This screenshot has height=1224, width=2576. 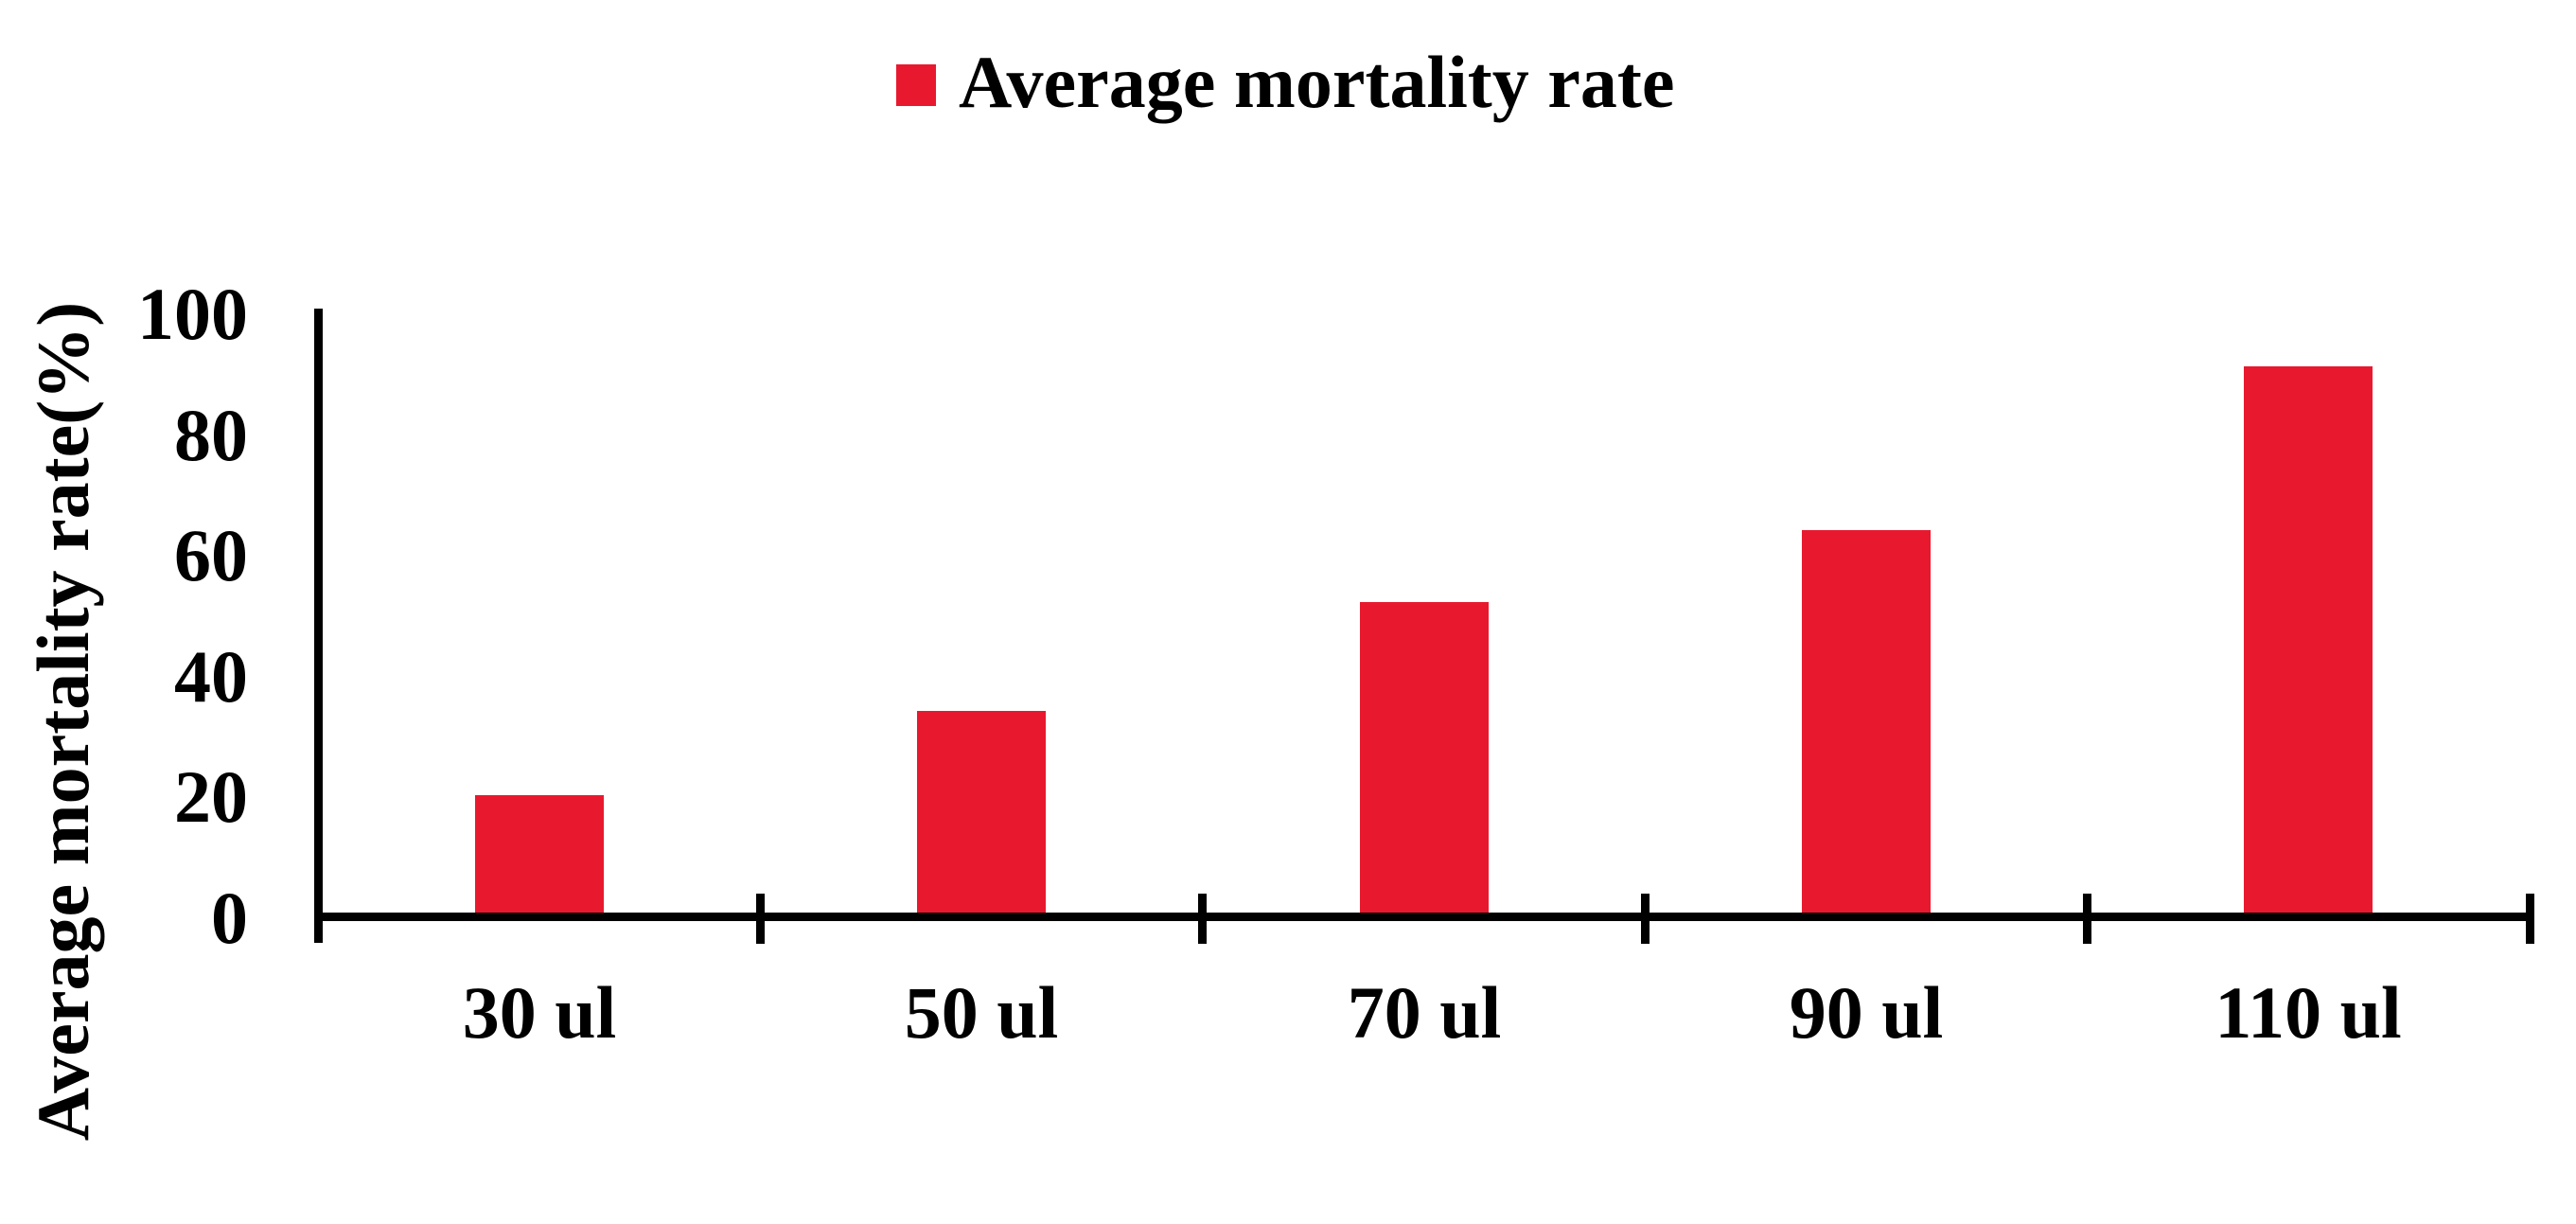 What do you see at coordinates (229, 918) in the screenshot?
I see `y-tick-label: 0` at bounding box center [229, 918].